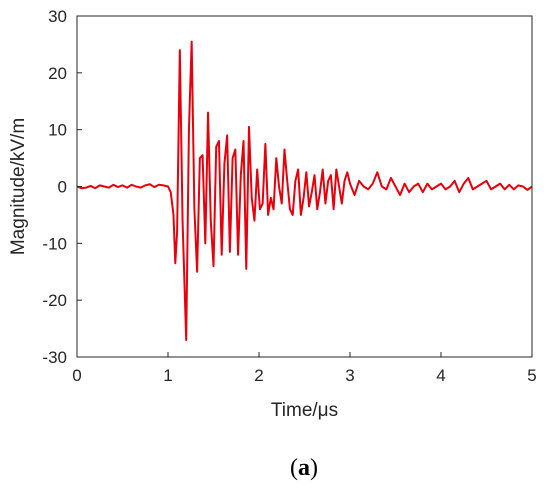 This screenshot has height=495, width=550. Describe the element at coordinates (167, 375) in the screenshot. I see `x-tick-label: 1` at that location.